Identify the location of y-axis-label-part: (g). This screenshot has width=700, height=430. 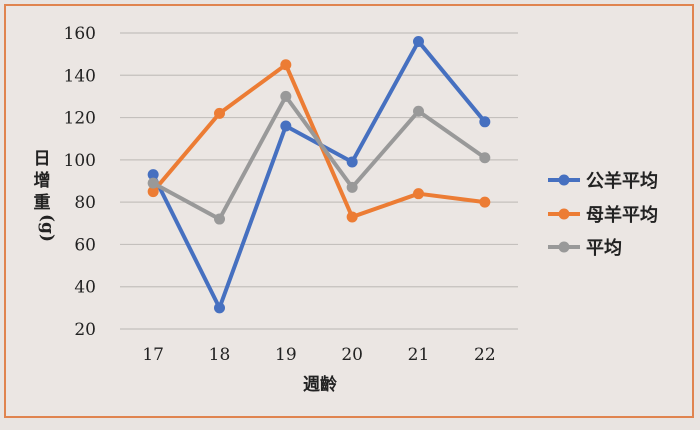
(47, 228).